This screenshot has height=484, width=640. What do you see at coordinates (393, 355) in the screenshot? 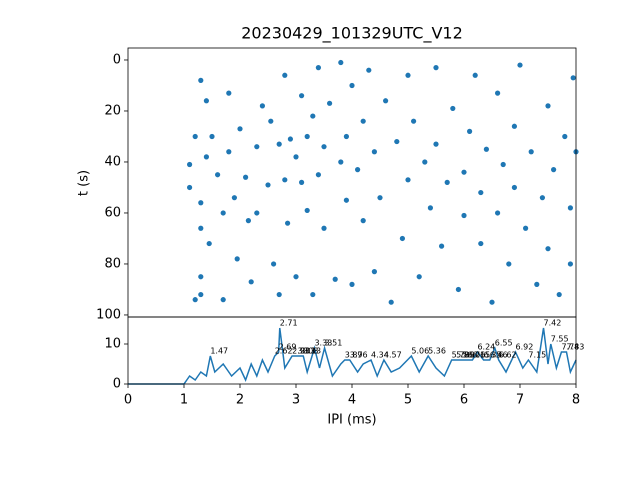
I see `peak-label: 4.57` at bounding box center [393, 355].